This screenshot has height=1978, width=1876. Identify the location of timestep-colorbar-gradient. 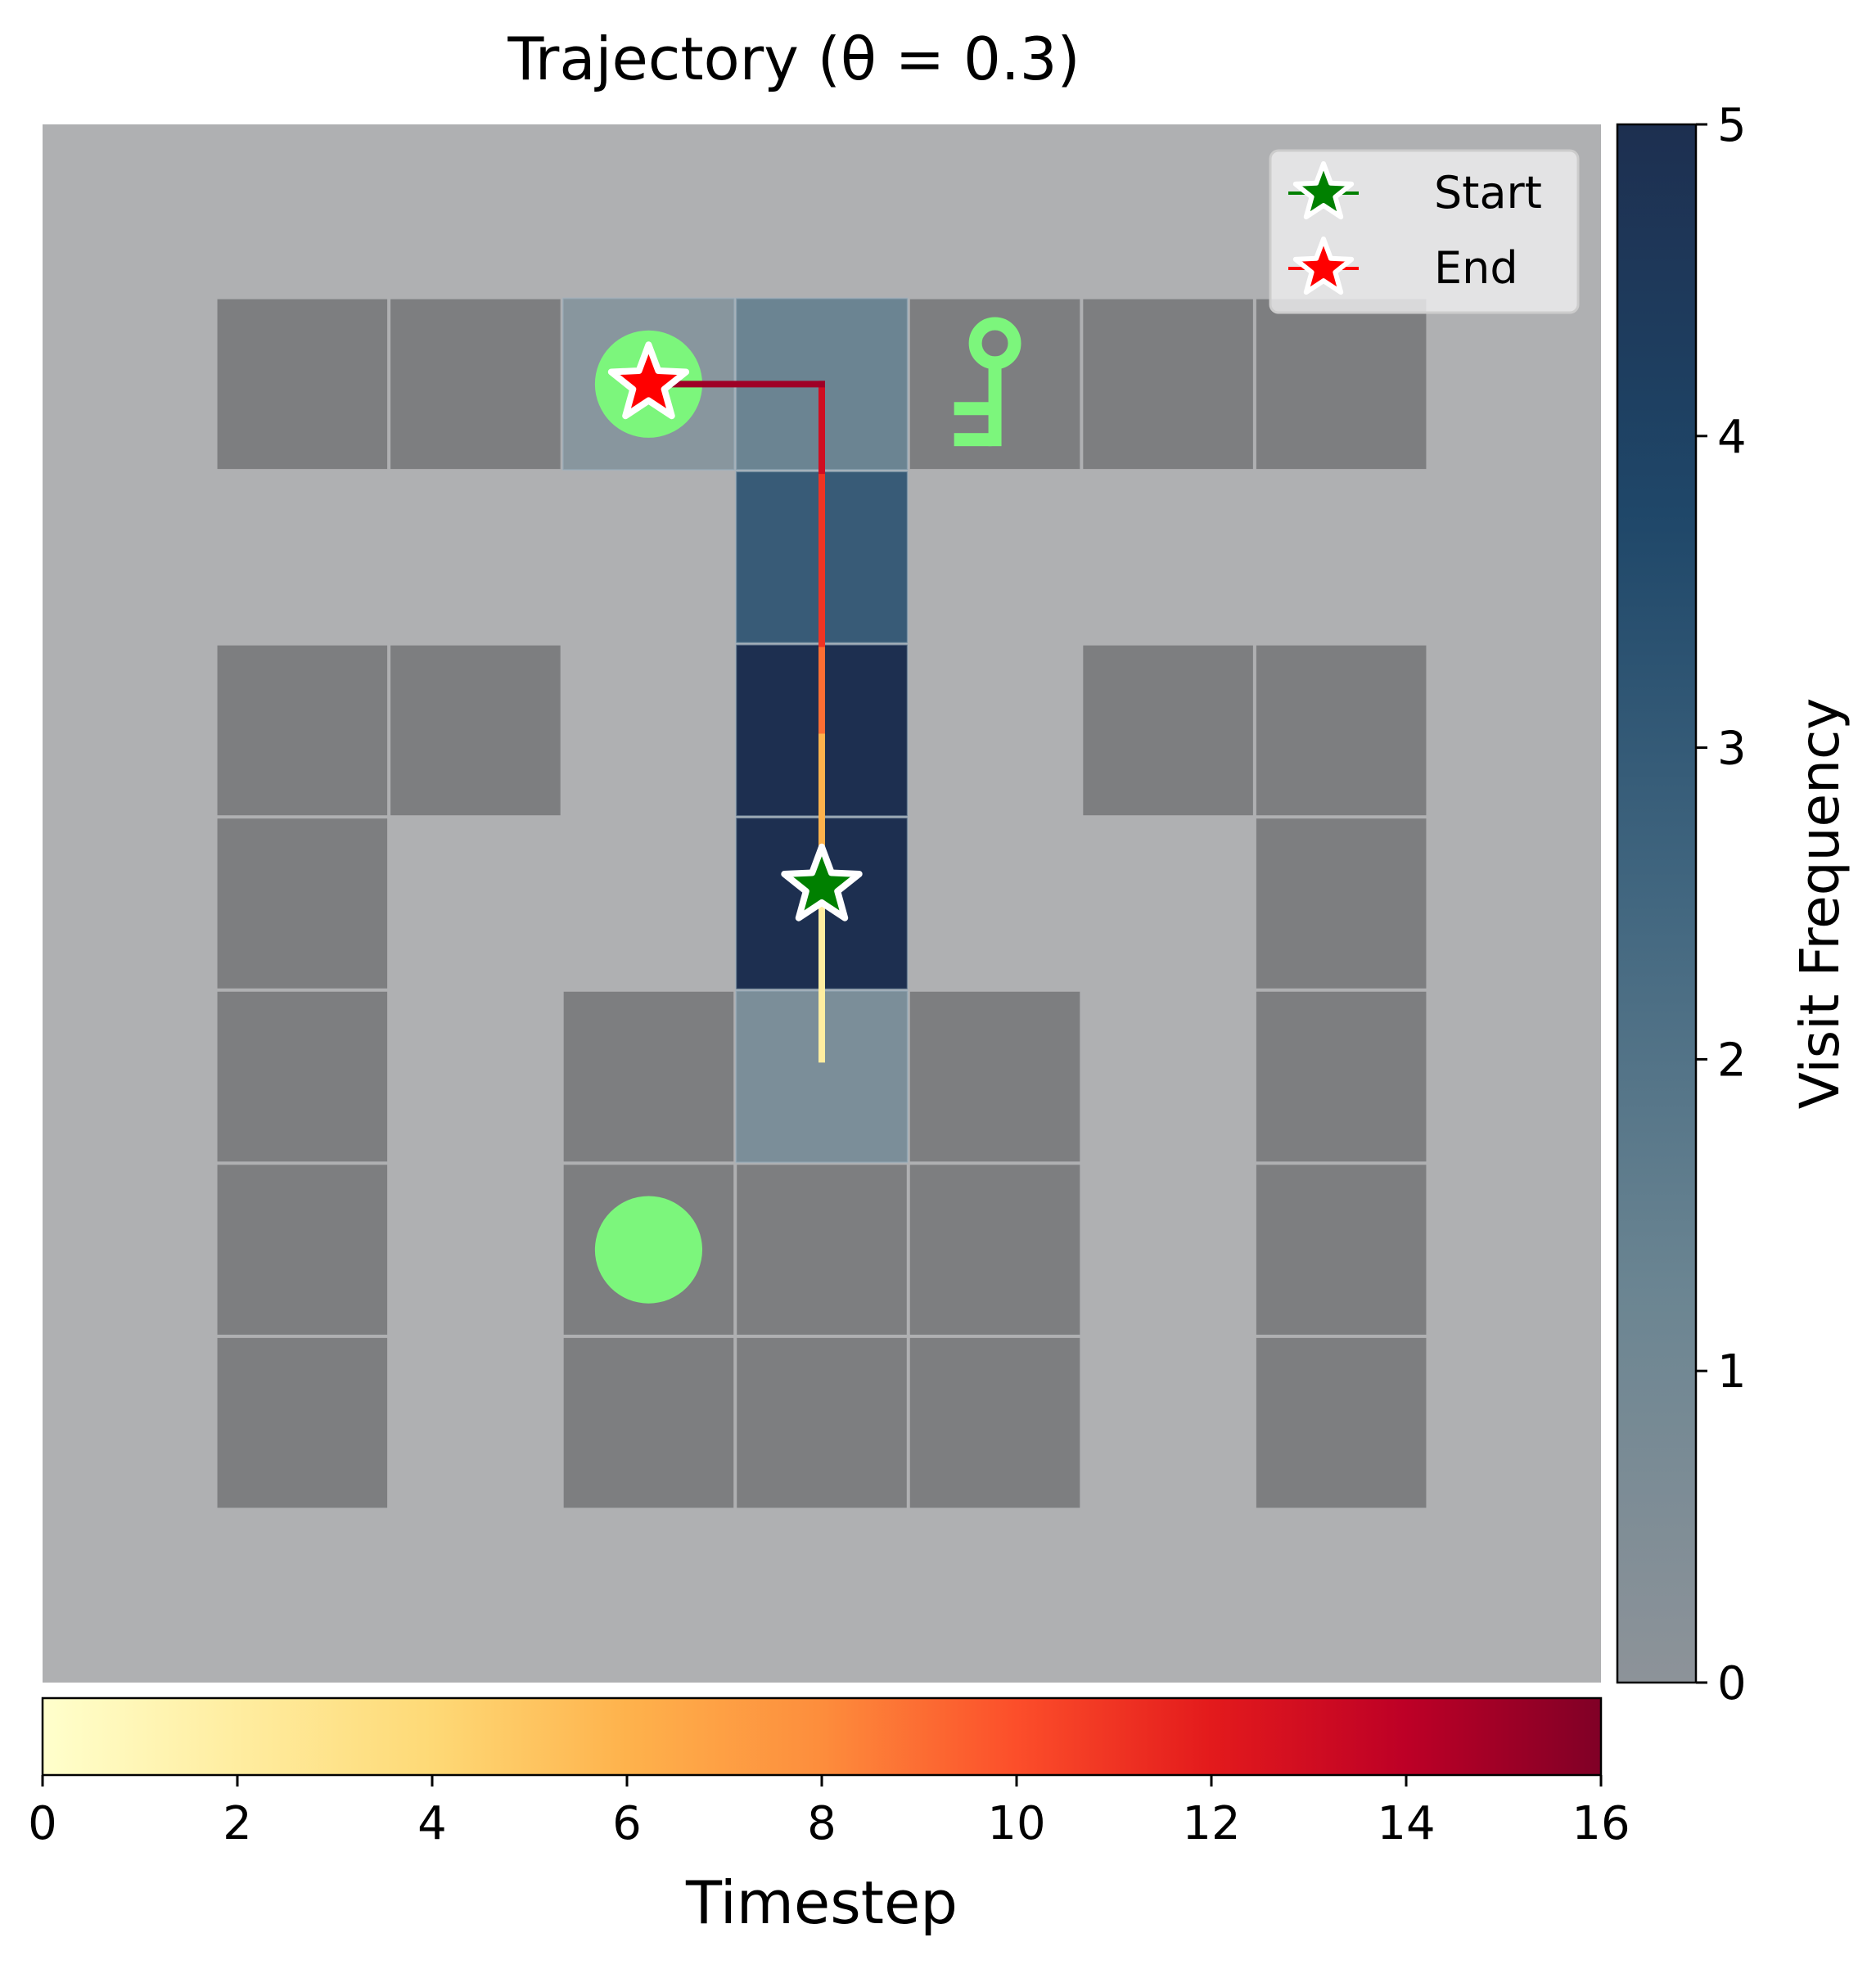
(822, 1736).